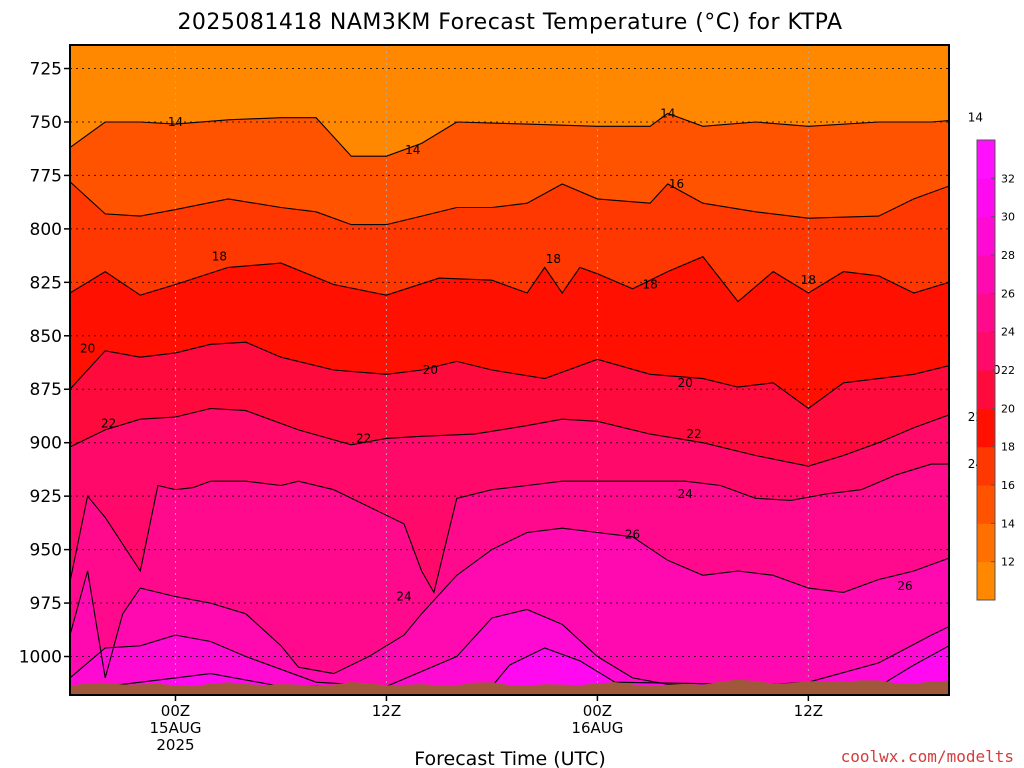  I want to click on y-tick-label-775: 775, so click(46, 176).